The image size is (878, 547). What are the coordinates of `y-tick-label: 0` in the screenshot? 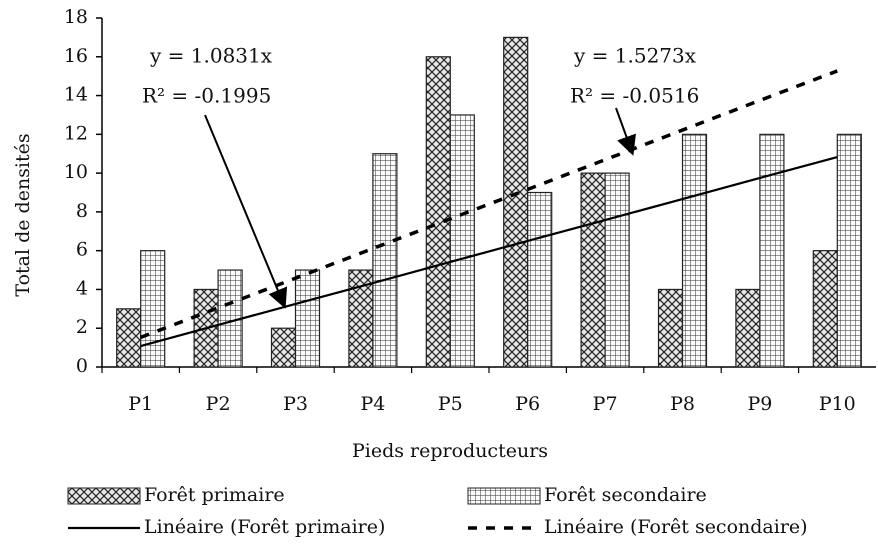 It's located at (82, 366).